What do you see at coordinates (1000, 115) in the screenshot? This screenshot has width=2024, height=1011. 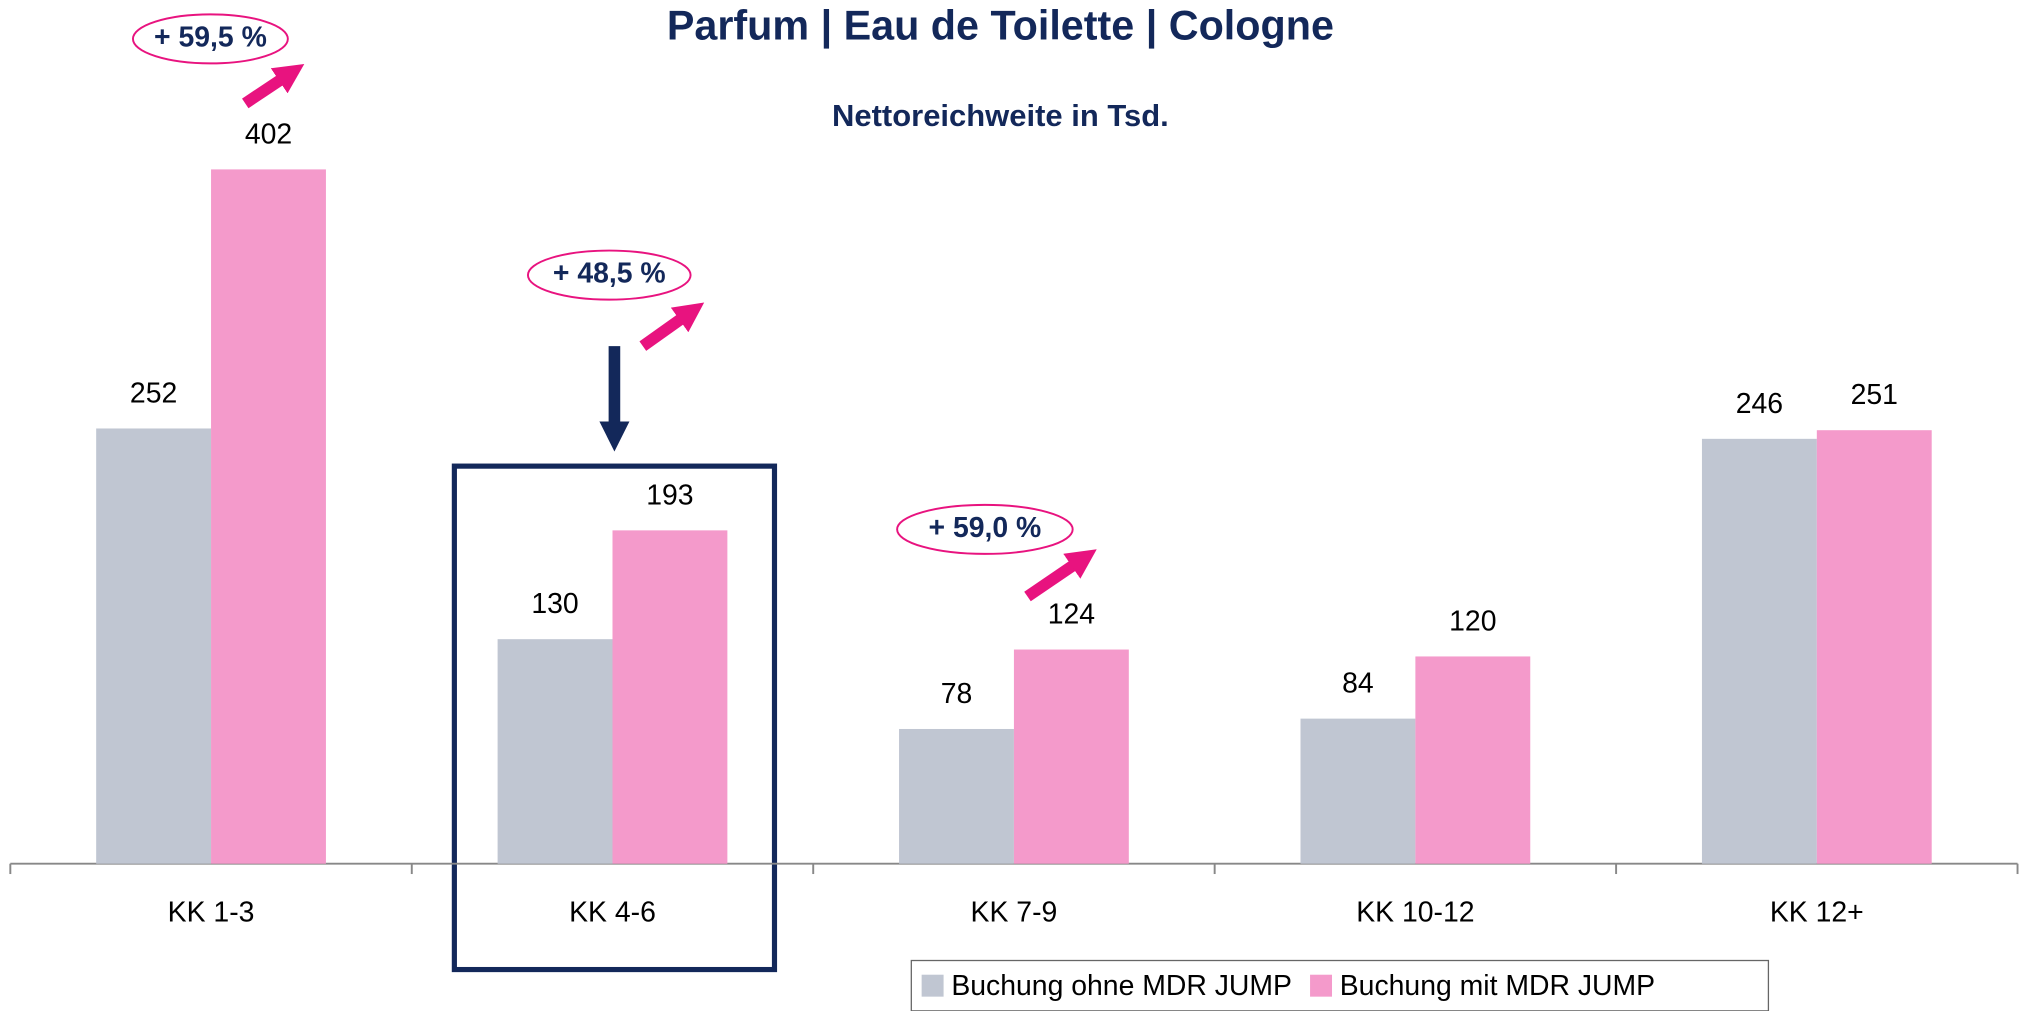 I see `chart-subtitle: Nettoreichweite in Tsd.` at bounding box center [1000, 115].